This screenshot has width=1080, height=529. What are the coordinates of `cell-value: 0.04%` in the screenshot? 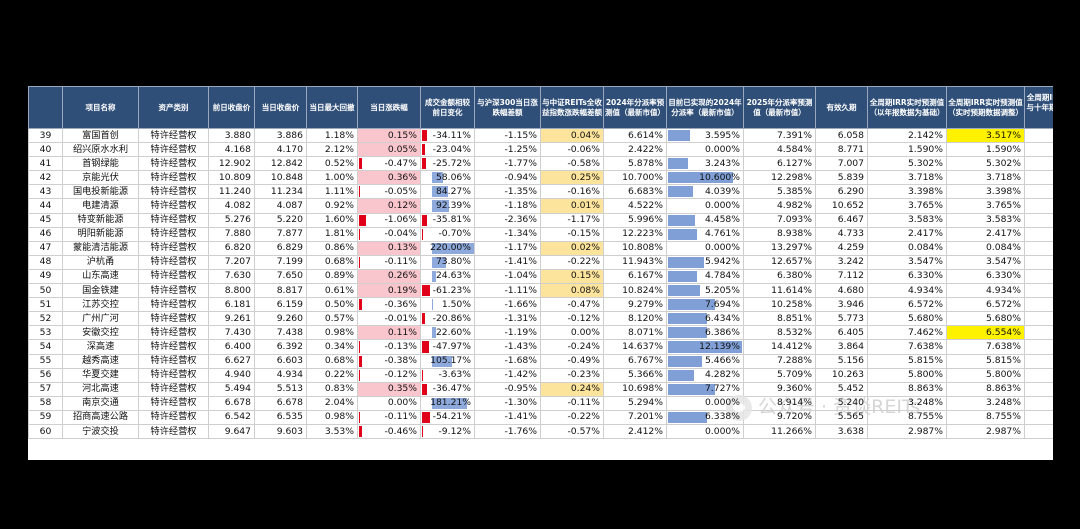 It's located at (585, 135).